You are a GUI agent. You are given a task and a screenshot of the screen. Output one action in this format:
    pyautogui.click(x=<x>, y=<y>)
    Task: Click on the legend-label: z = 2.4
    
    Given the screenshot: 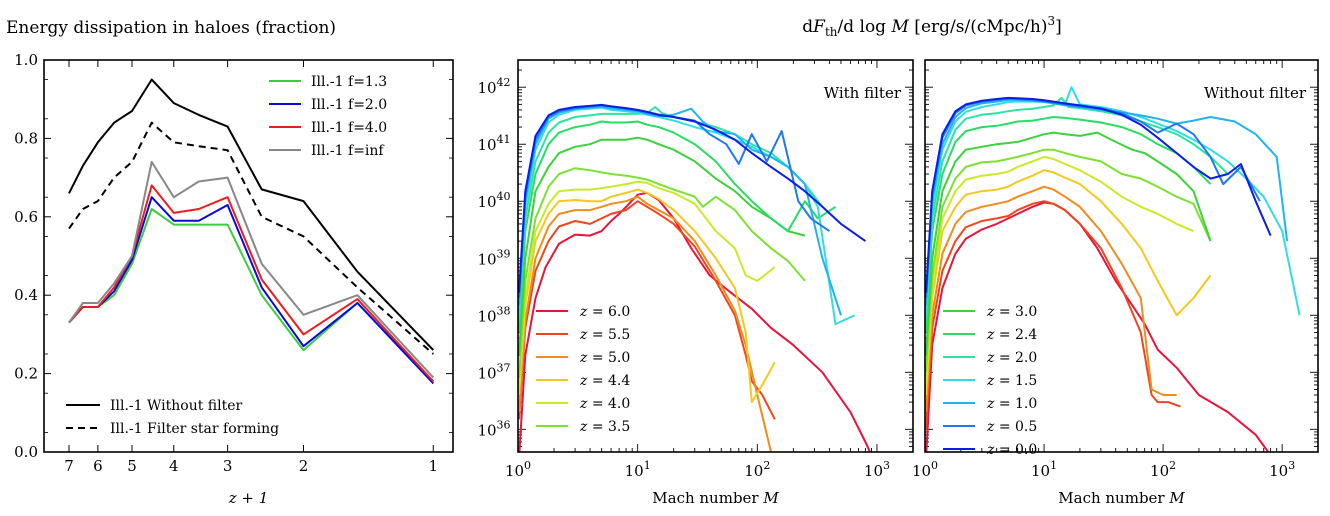 What is the action you would take?
    pyautogui.click(x=1011, y=335)
    